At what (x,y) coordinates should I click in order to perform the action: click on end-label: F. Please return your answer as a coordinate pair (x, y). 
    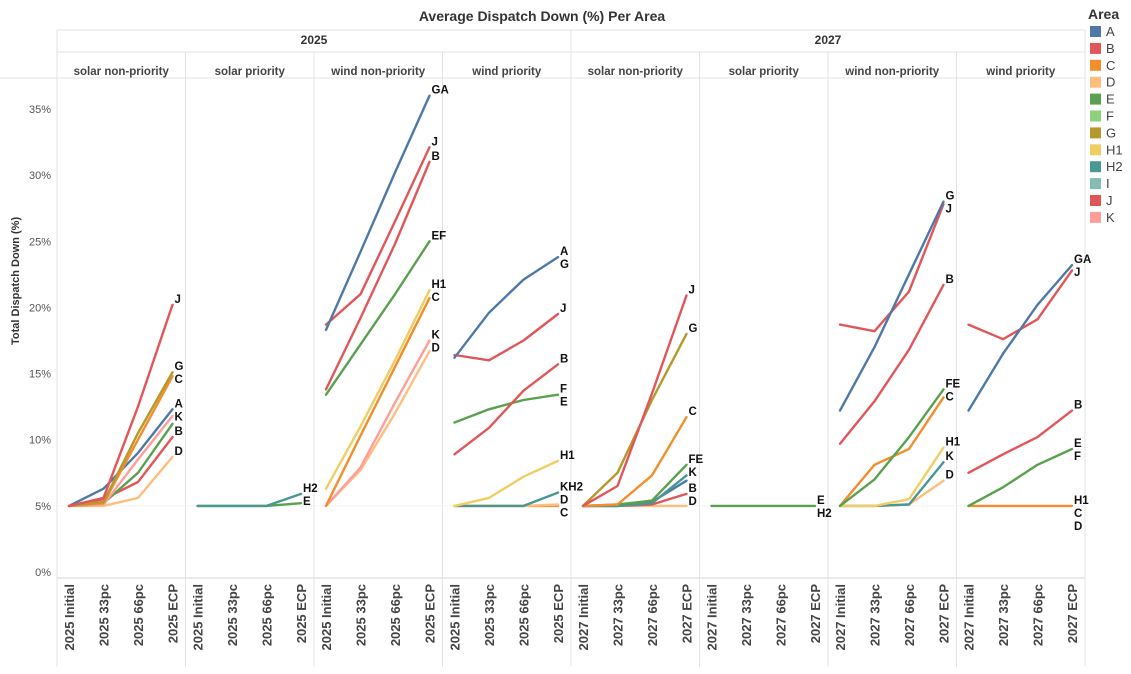
    Looking at the image, I should click on (563, 390).